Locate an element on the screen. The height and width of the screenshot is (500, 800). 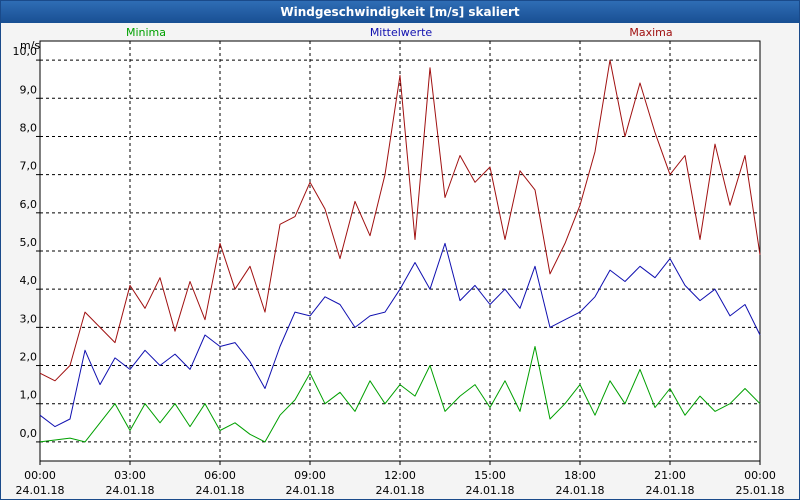
x-tick-time-label: 06:00 is located at coordinates (220, 475).